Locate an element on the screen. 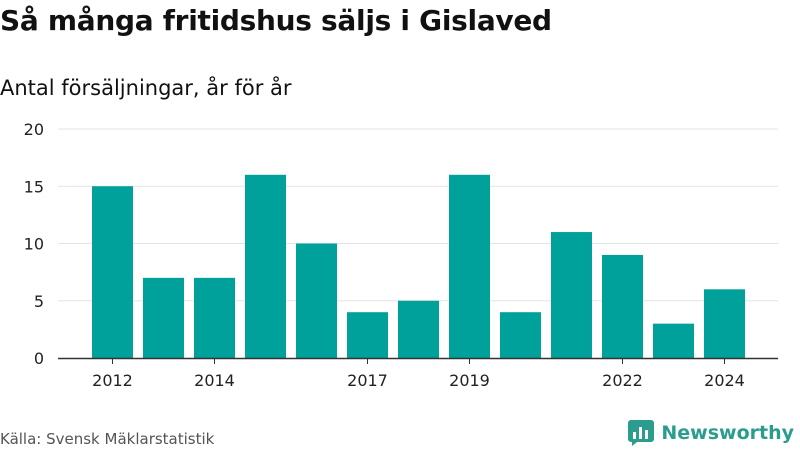 The height and width of the screenshot is (450, 800). bar-2012 is located at coordinates (112, 272).